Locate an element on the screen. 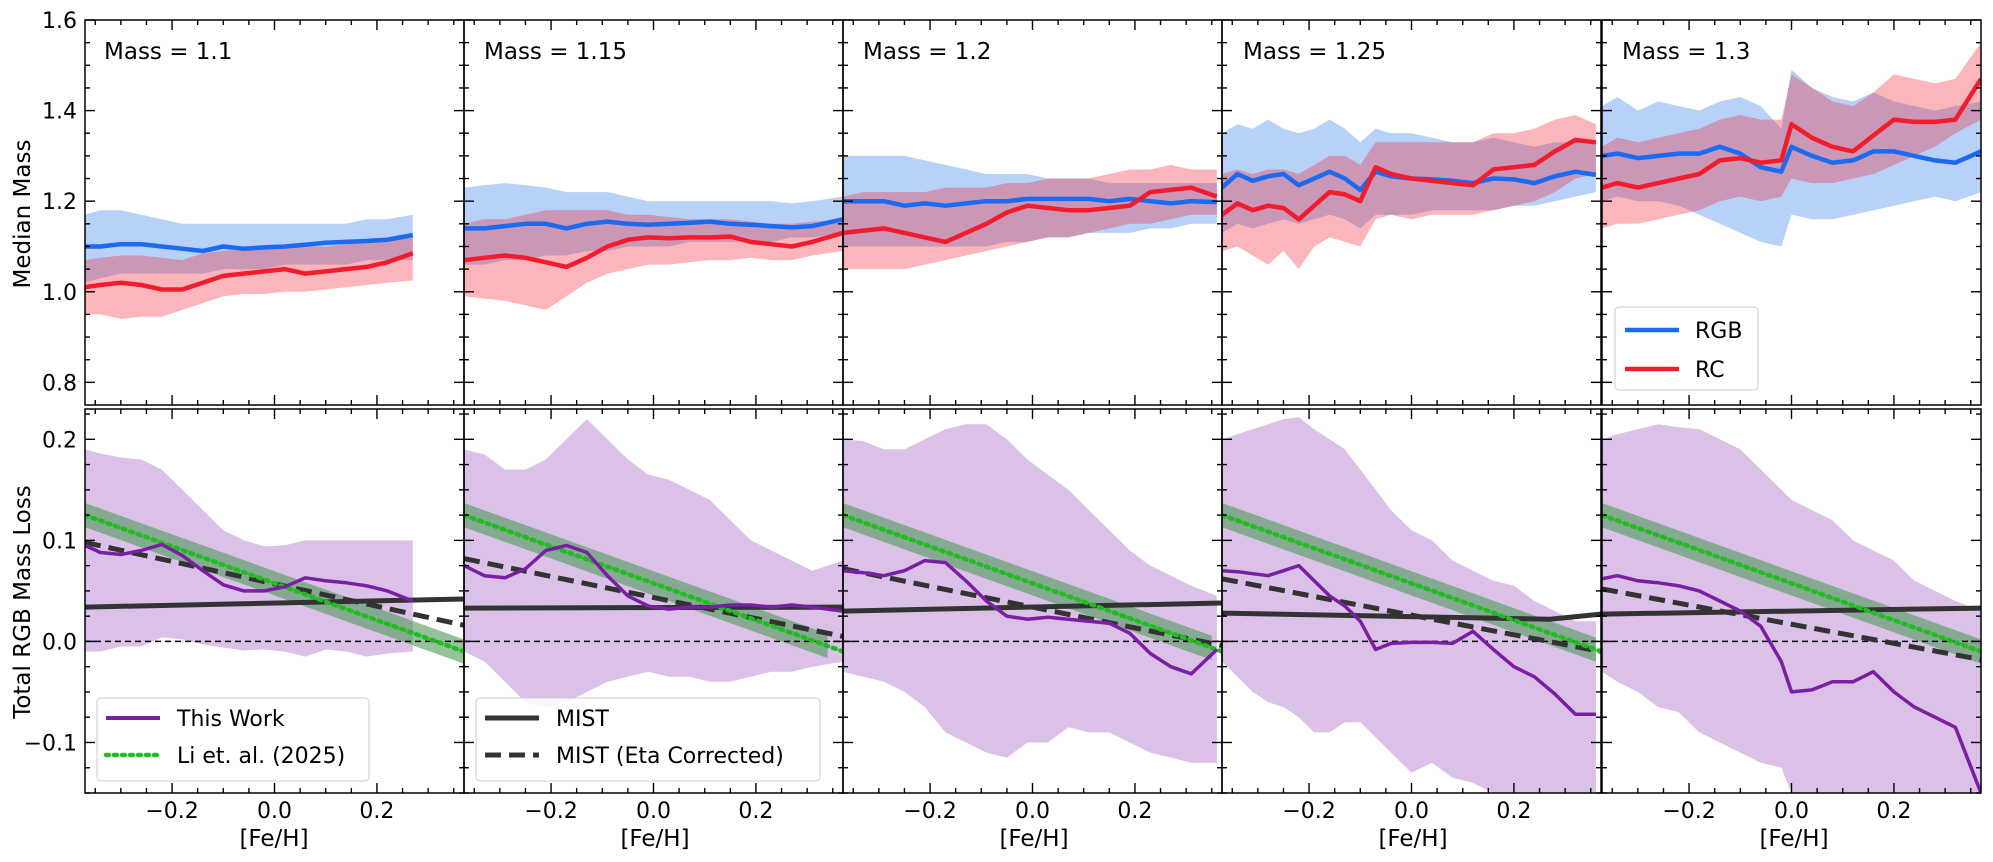 The image size is (1993, 862). top-ytick-label-1: 1.0 is located at coordinates (59, 293).